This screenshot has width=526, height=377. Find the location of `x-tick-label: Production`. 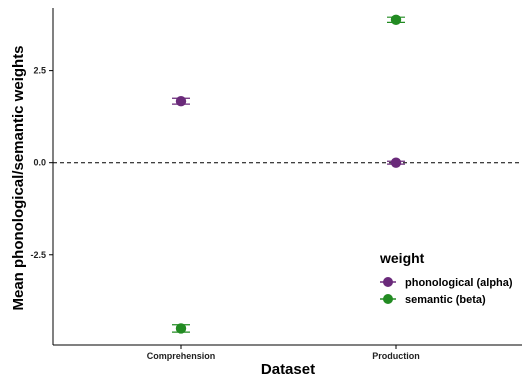

x-tick-label: Production is located at coordinates (396, 356).